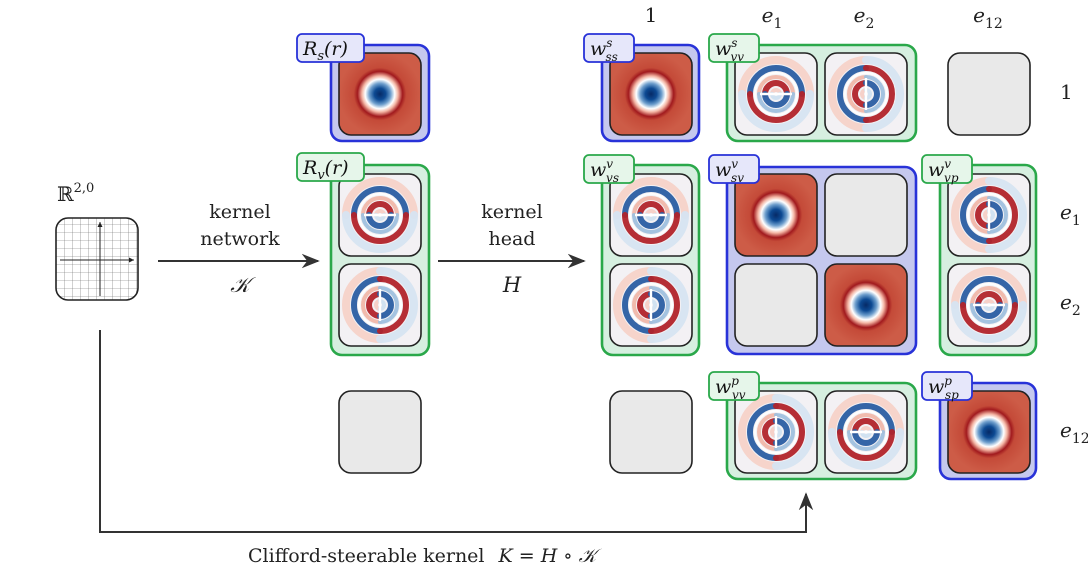 The height and width of the screenshot is (573, 1088). Describe the element at coordinates (989, 432) in the screenshot. I see `tile-e12-e12` at that location.